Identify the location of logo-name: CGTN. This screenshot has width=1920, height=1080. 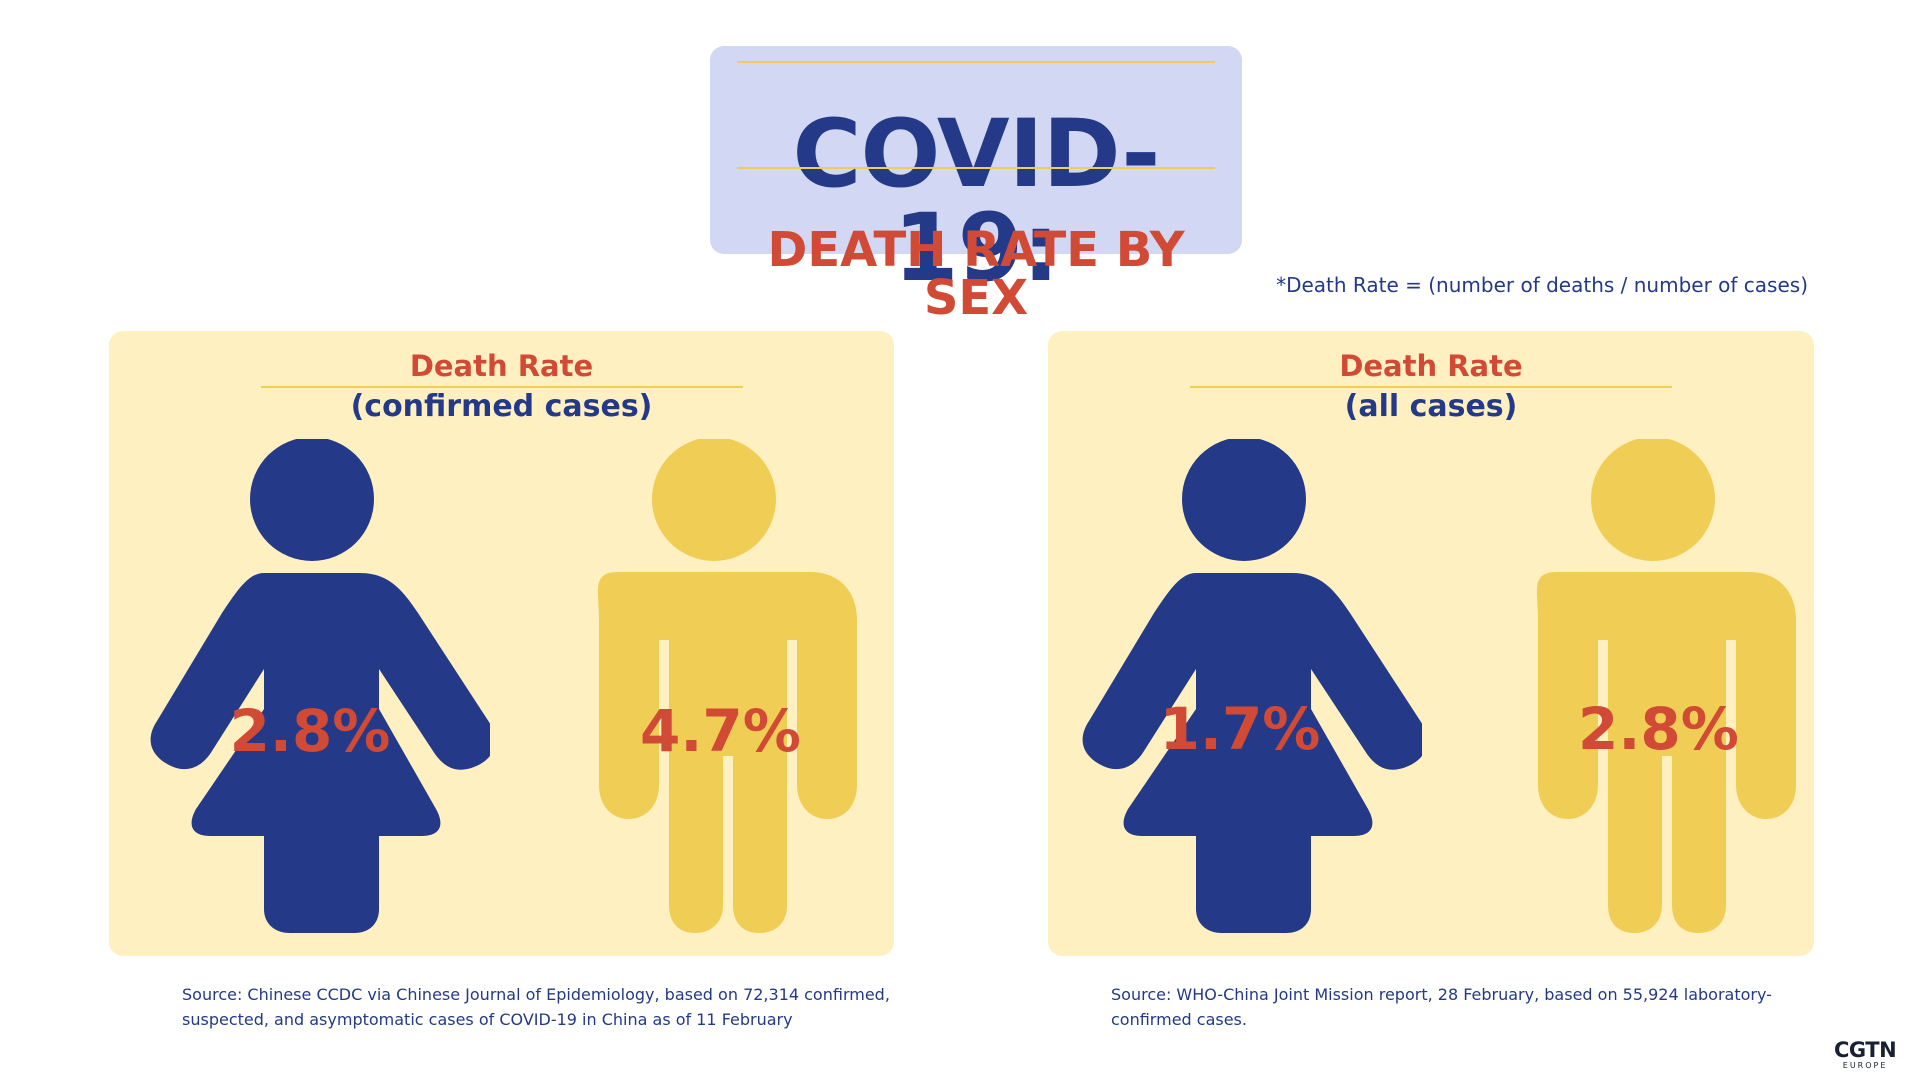
(1865, 1050).